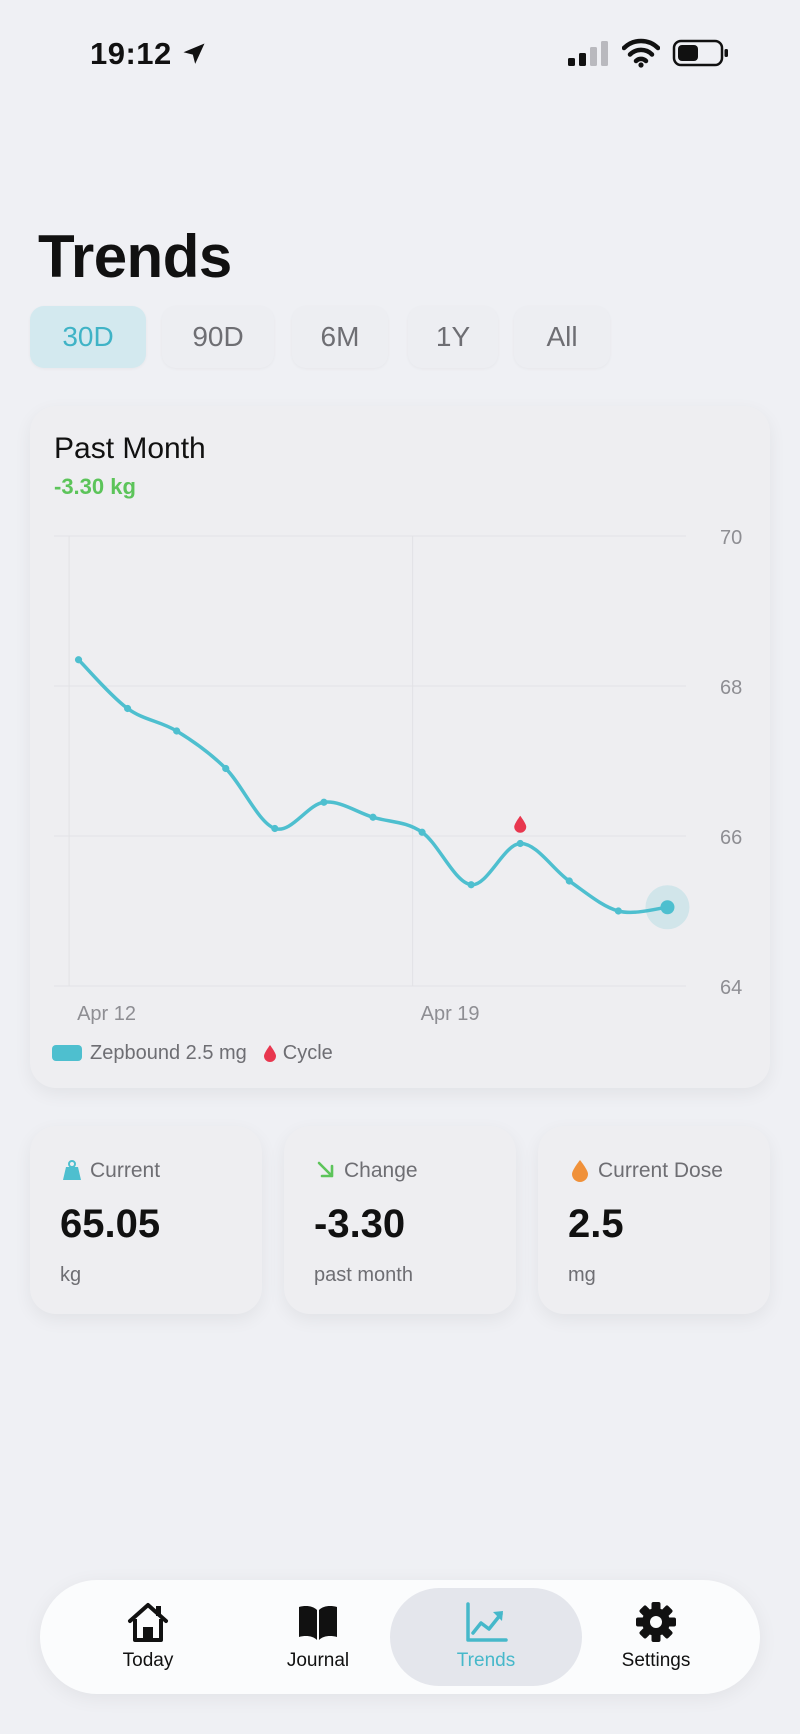  I want to click on tab-settings: Settings, so click(656, 1637).